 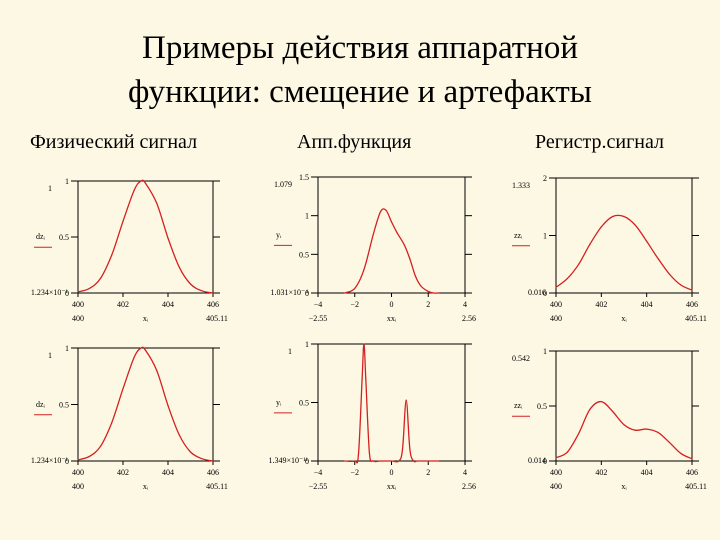 What do you see at coordinates (428, 304) in the screenshot?
I see `x-tick-label: 2` at bounding box center [428, 304].